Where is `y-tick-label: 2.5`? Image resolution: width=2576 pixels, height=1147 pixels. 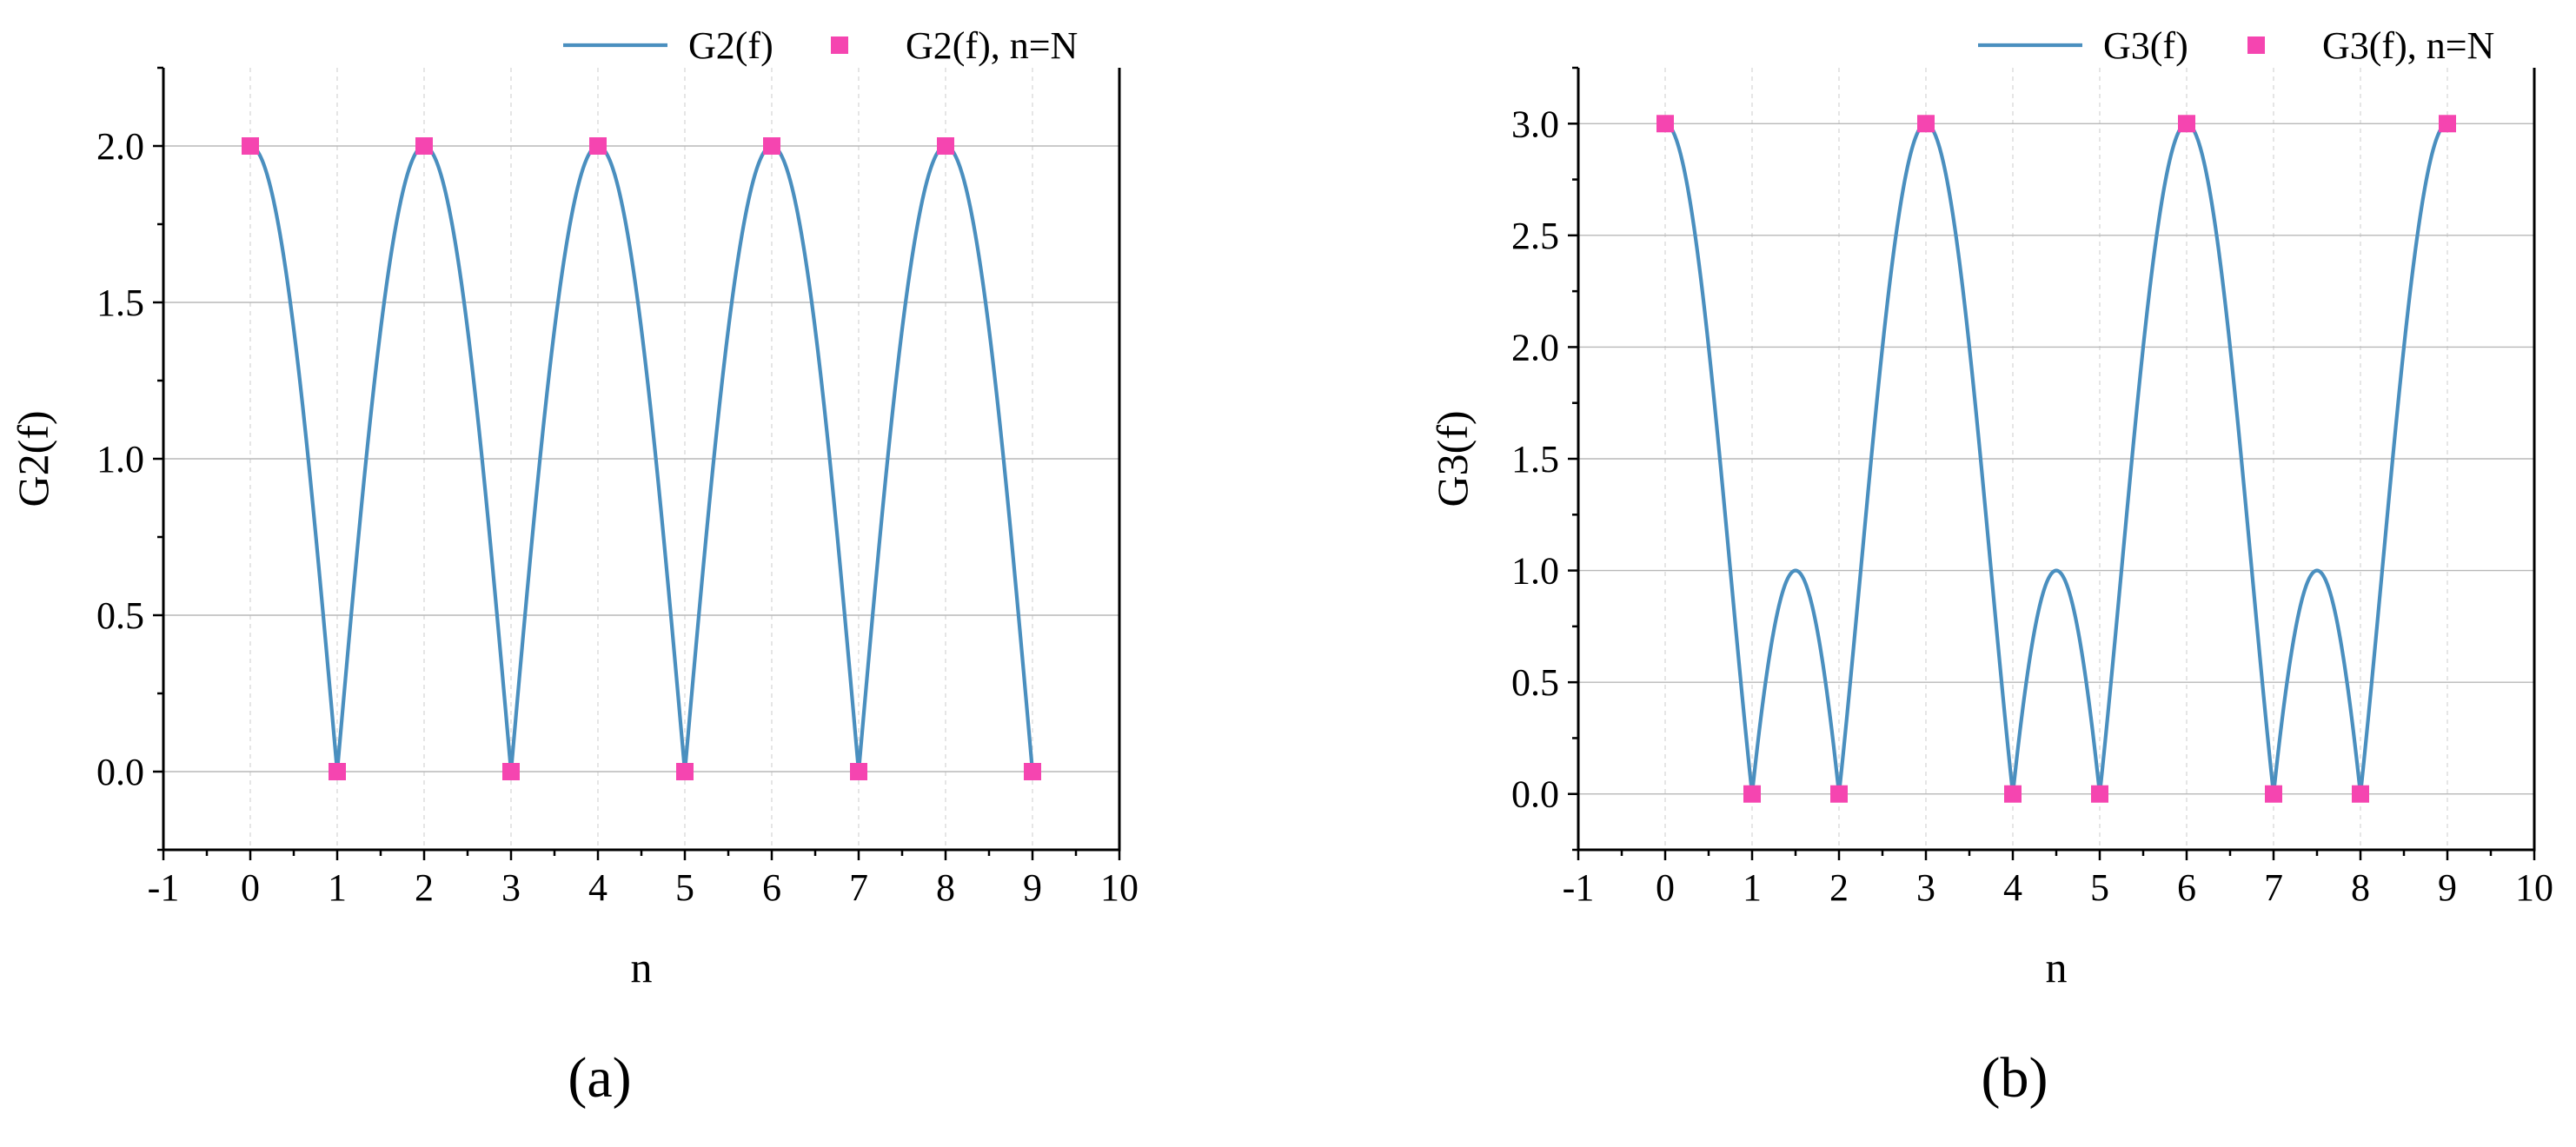 y-tick-label: 2.5 is located at coordinates (1535, 236).